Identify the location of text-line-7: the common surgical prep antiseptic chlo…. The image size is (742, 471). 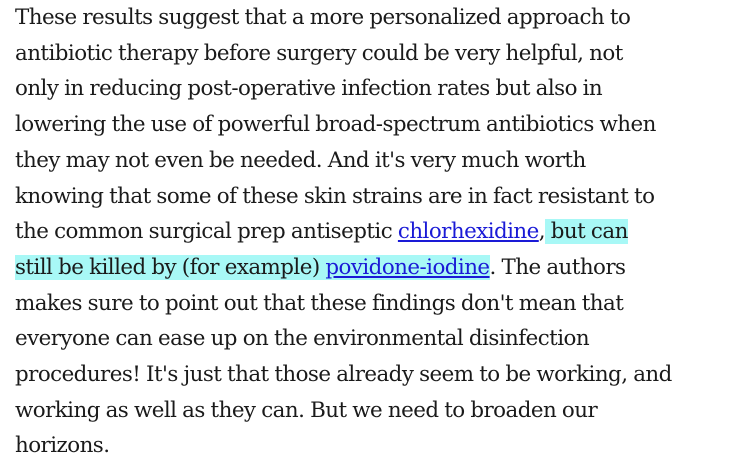
(374, 232).